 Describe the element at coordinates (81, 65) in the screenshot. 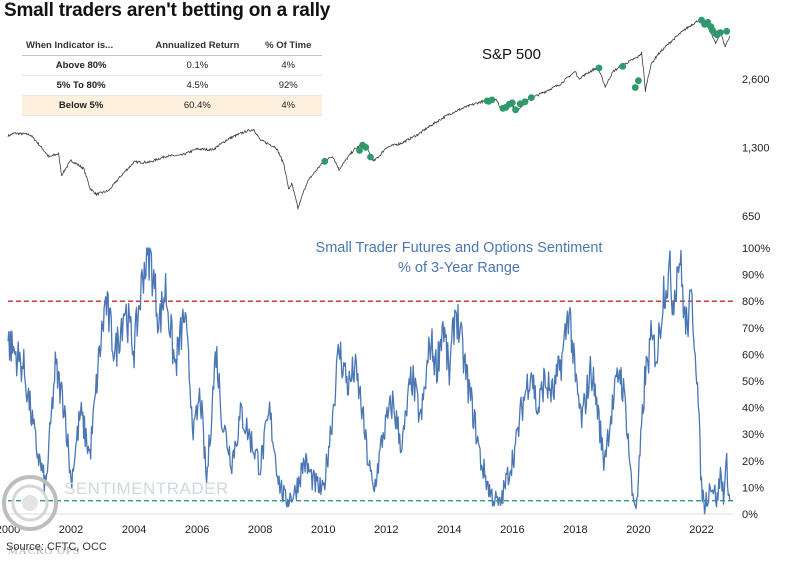

I see `row-label: Above 80%` at that location.